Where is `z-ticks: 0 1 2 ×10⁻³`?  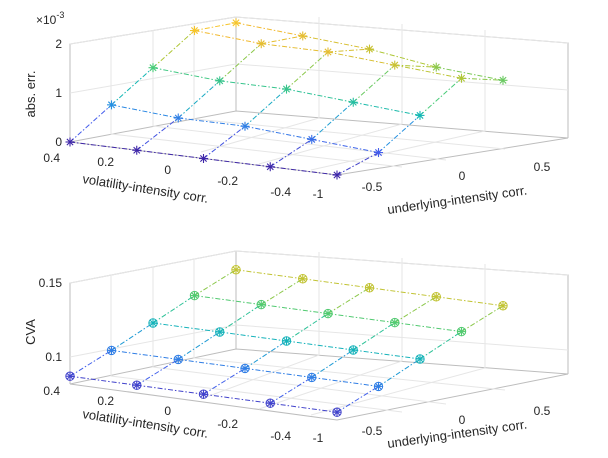 z-ticks: 0 1 2 ×10⁻³ is located at coordinates (50, 79).